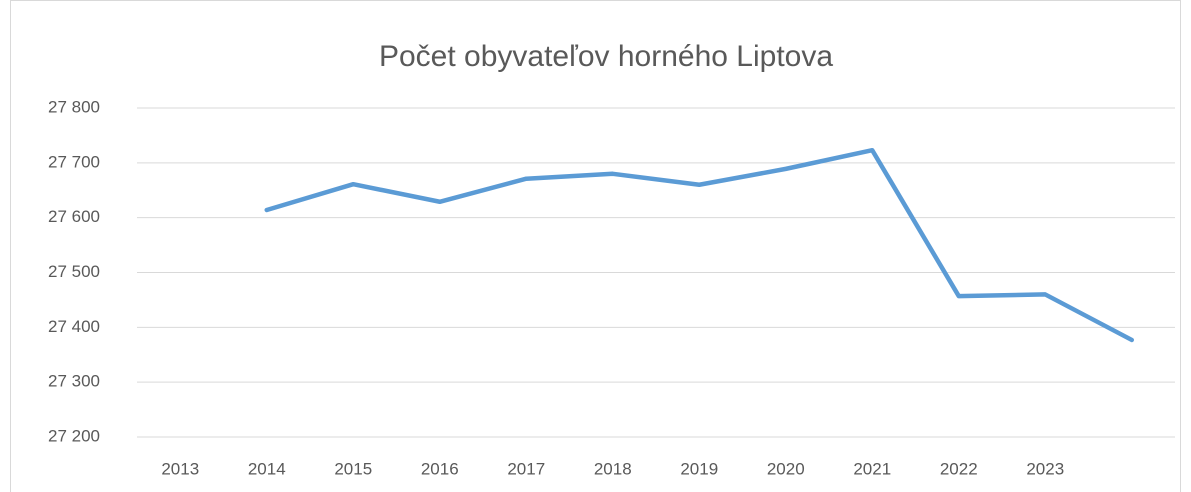 The image size is (1191, 492). Describe the element at coordinates (74, 161) in the screenshot. I see `y-tick-label: 27 700` at that location.